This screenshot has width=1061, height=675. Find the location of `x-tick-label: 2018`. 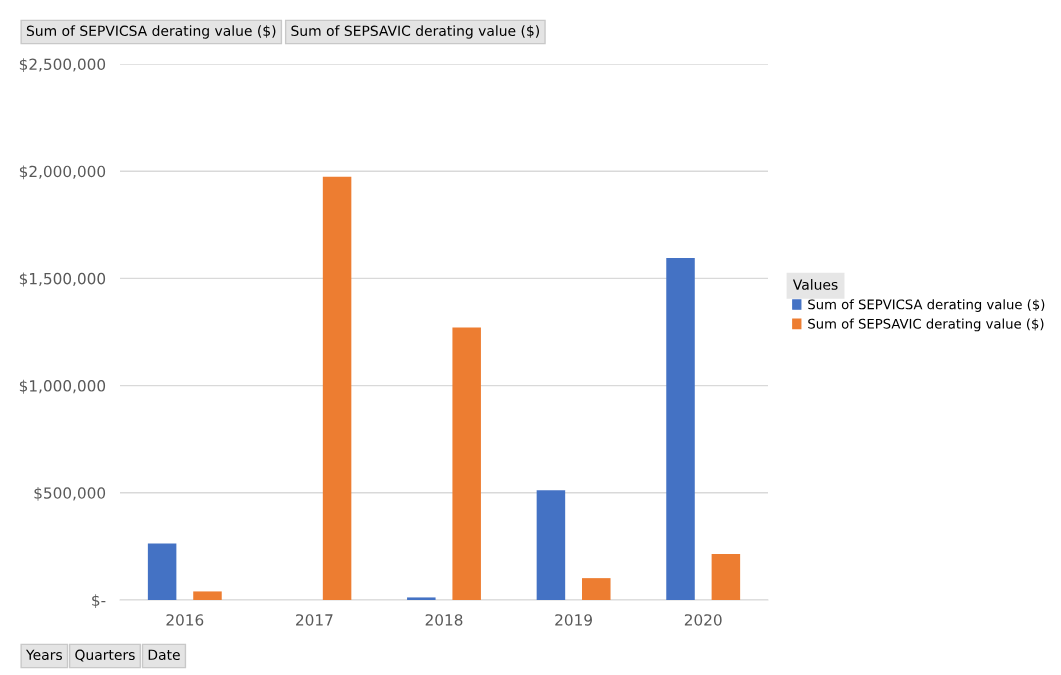

x-tick-label: 2018 is located at coordinates (444, 620).